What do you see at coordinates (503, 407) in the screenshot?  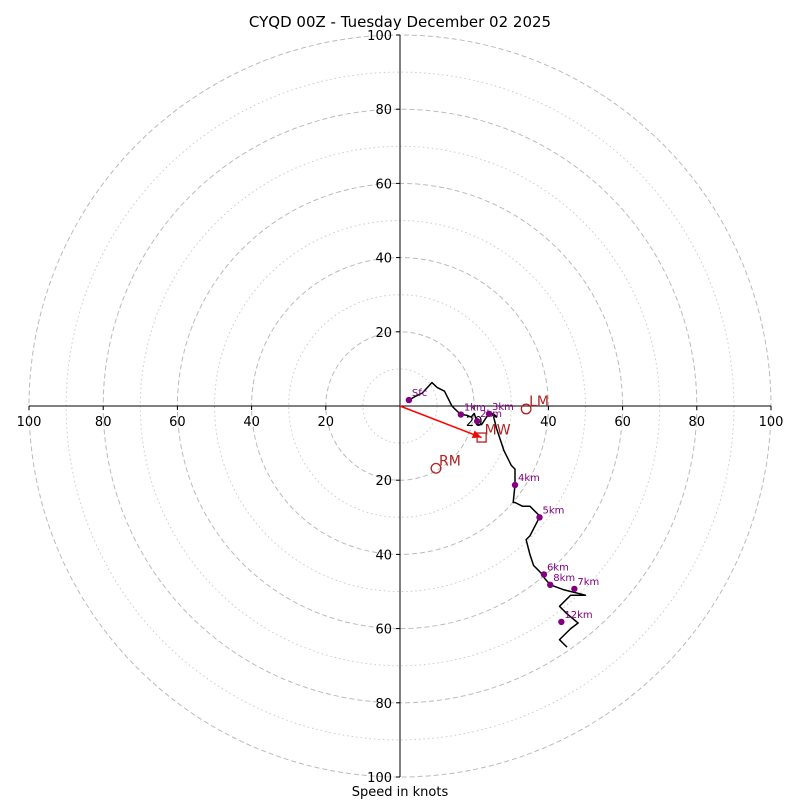 I see `height-marker-label: 3km` at bounding box center [503, 407].